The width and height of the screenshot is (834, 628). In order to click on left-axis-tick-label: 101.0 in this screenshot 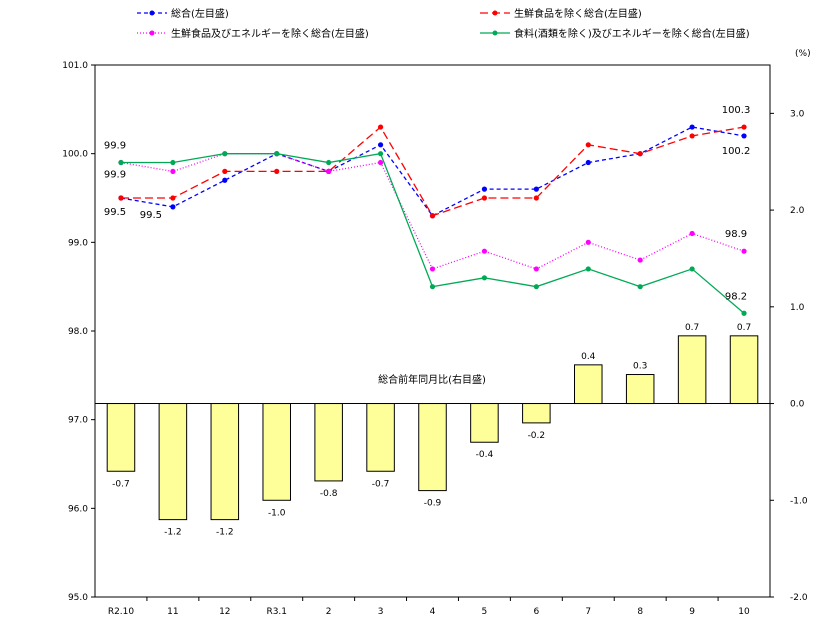, I will do `click(75, 66)`.